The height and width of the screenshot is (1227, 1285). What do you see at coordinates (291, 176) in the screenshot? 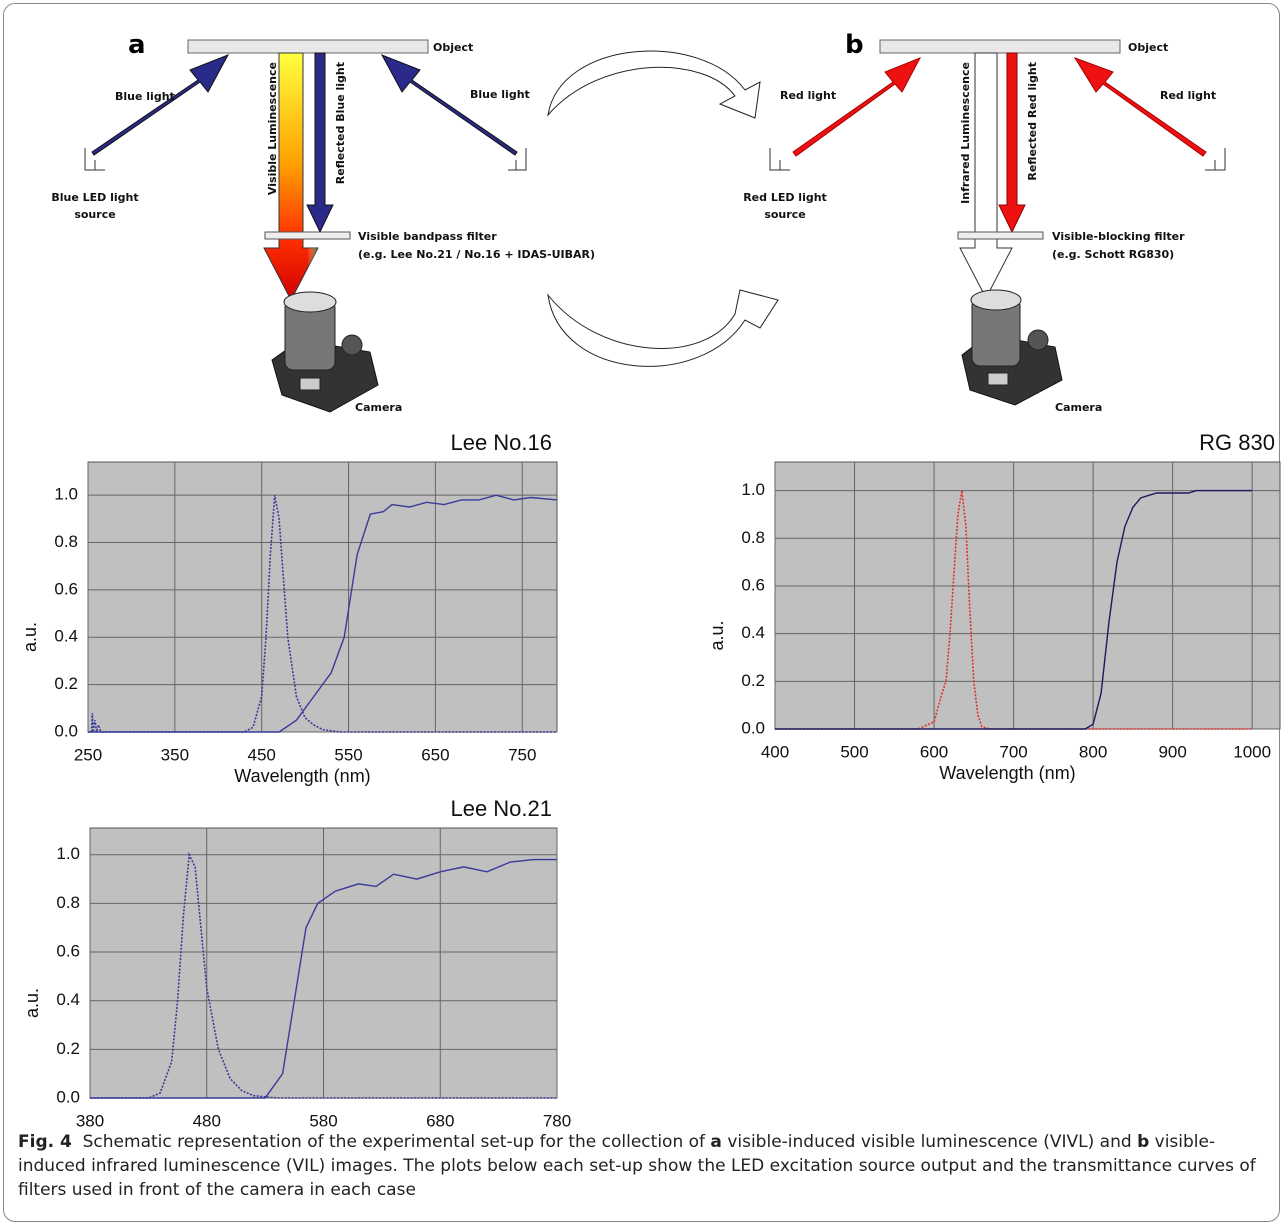
I see `luminescence-arrow-tint` at bounding box center [291, 176].